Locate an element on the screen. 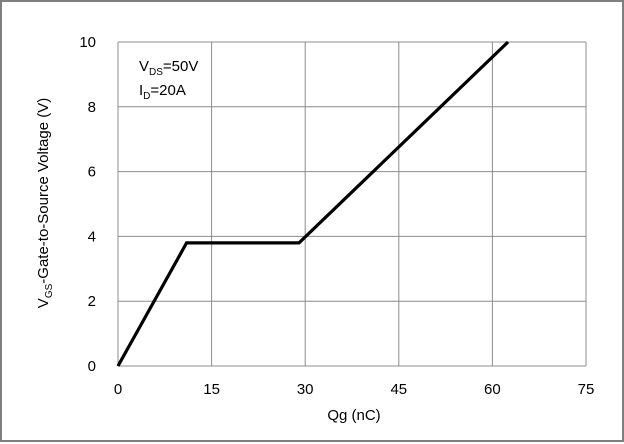 The image size is (624, 444). annotation-vds-sub: DS is located at coordinates (156, 72).